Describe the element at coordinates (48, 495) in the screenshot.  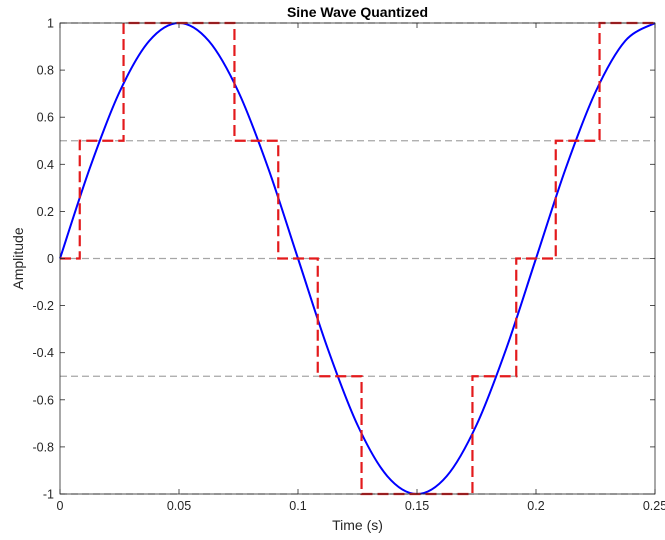
I see `y-tick-label: -1` at that location.